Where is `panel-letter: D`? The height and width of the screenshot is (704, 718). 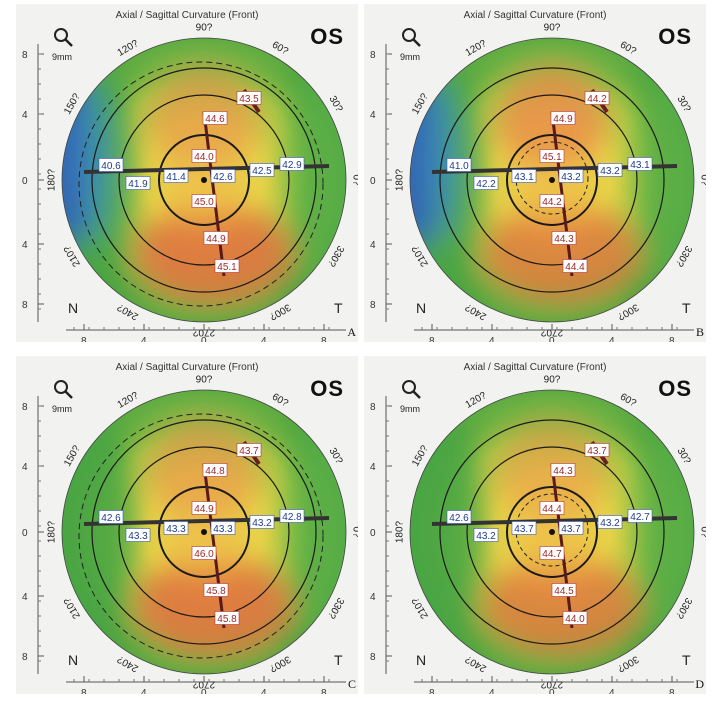 panel-letter: D is located at coordinates (699, 684).